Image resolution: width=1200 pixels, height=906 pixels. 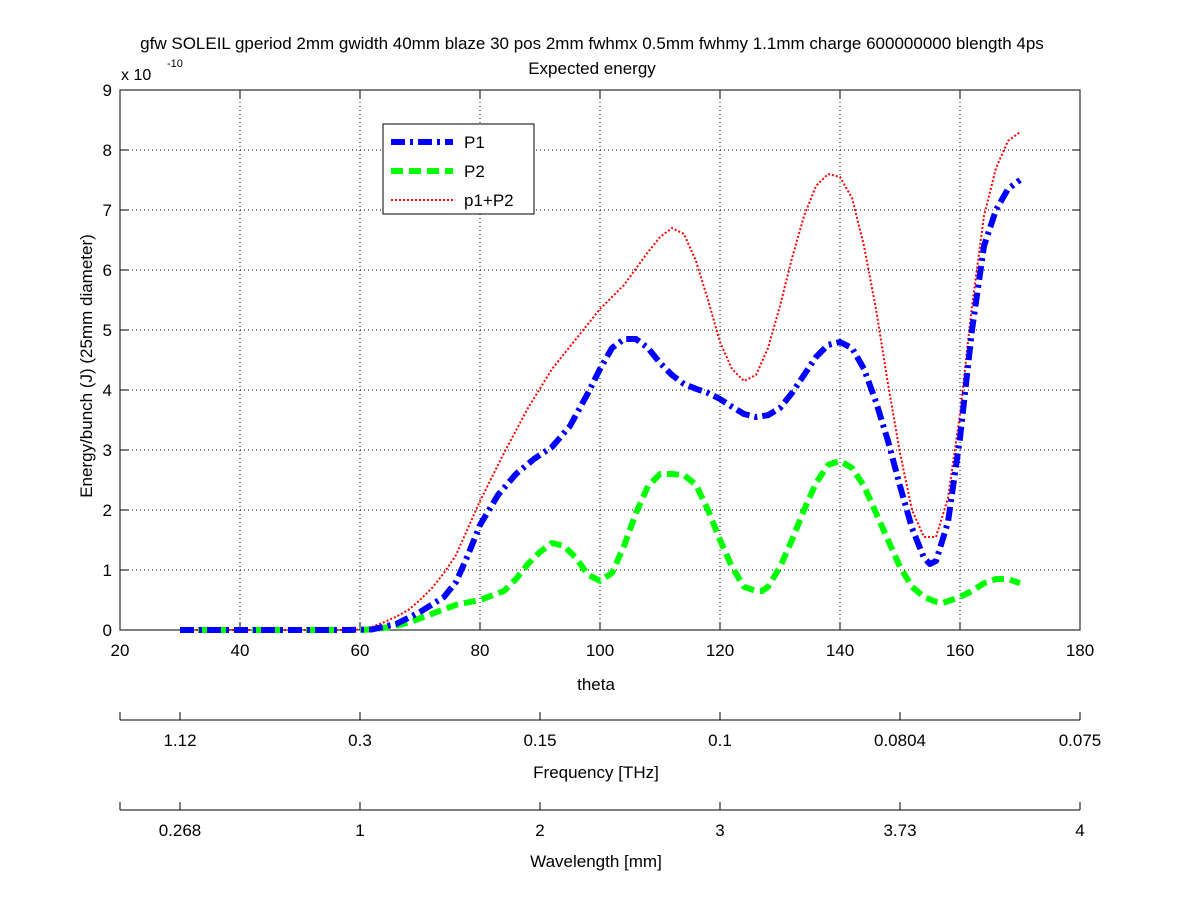 I want to click on frequency-axis-tick-label: 0.1, so click(x=720, y=740).